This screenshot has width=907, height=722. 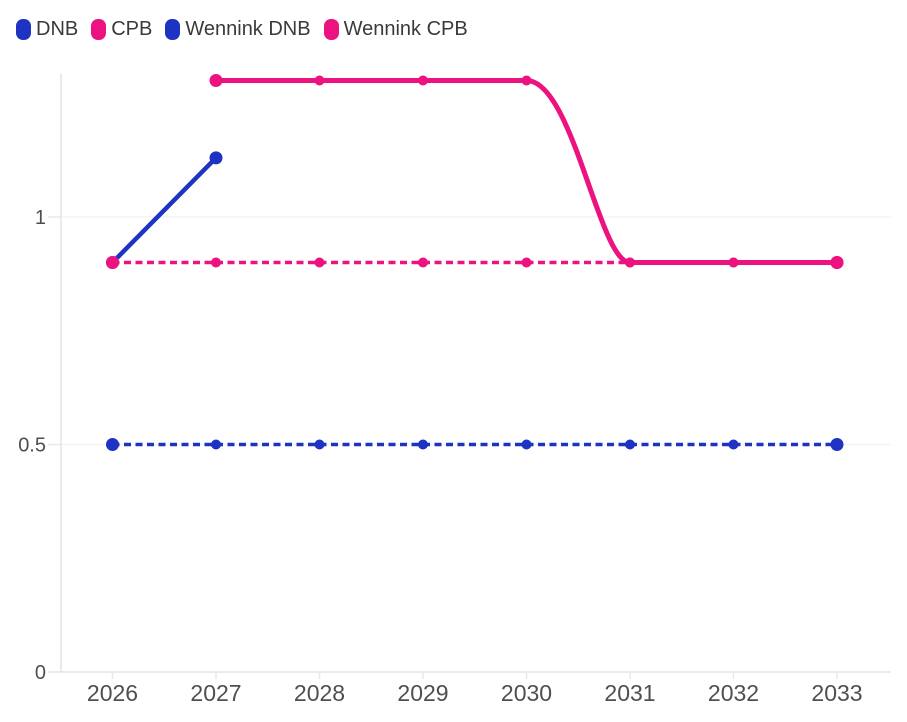 I want to click on legend: DNB CPB Wennink DNB Wennink CPB, so click(x=242, y=29).